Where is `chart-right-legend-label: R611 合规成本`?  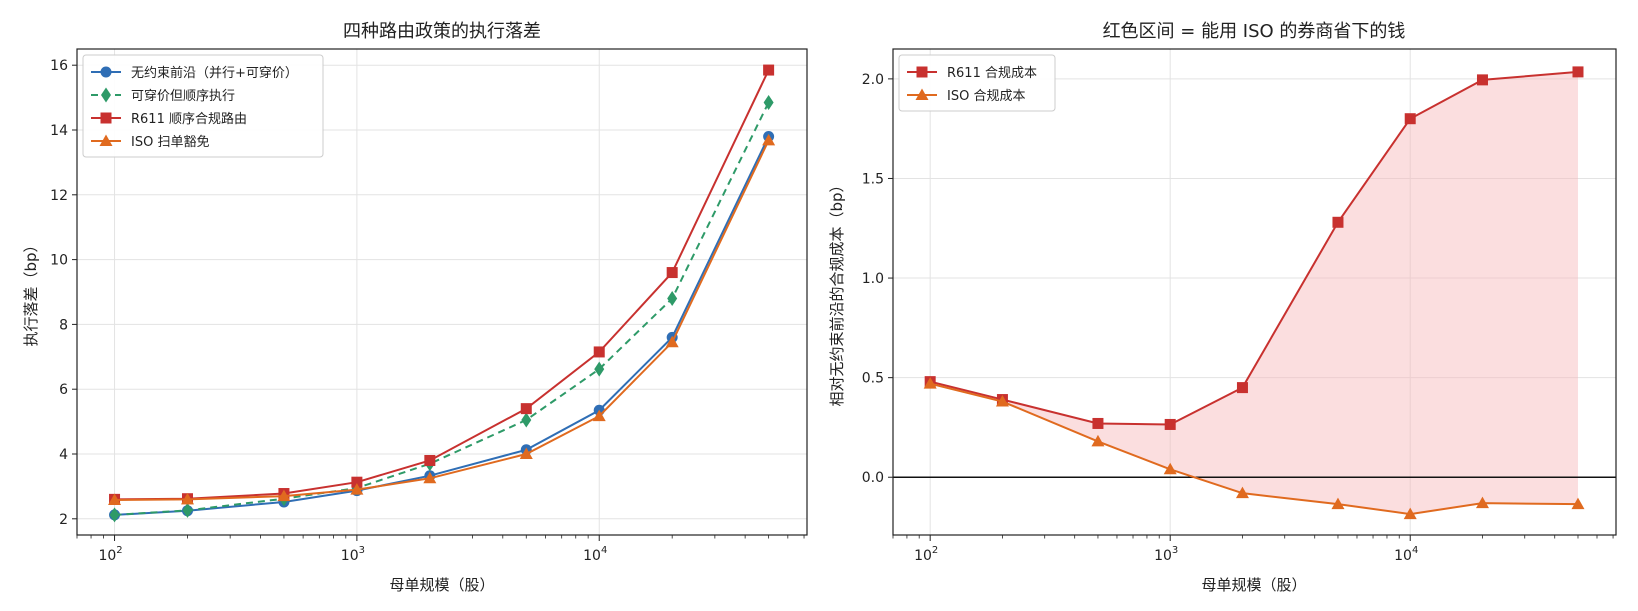 chart-right-legend-label: R611 合规成本 is located at coordinates (992, 73).